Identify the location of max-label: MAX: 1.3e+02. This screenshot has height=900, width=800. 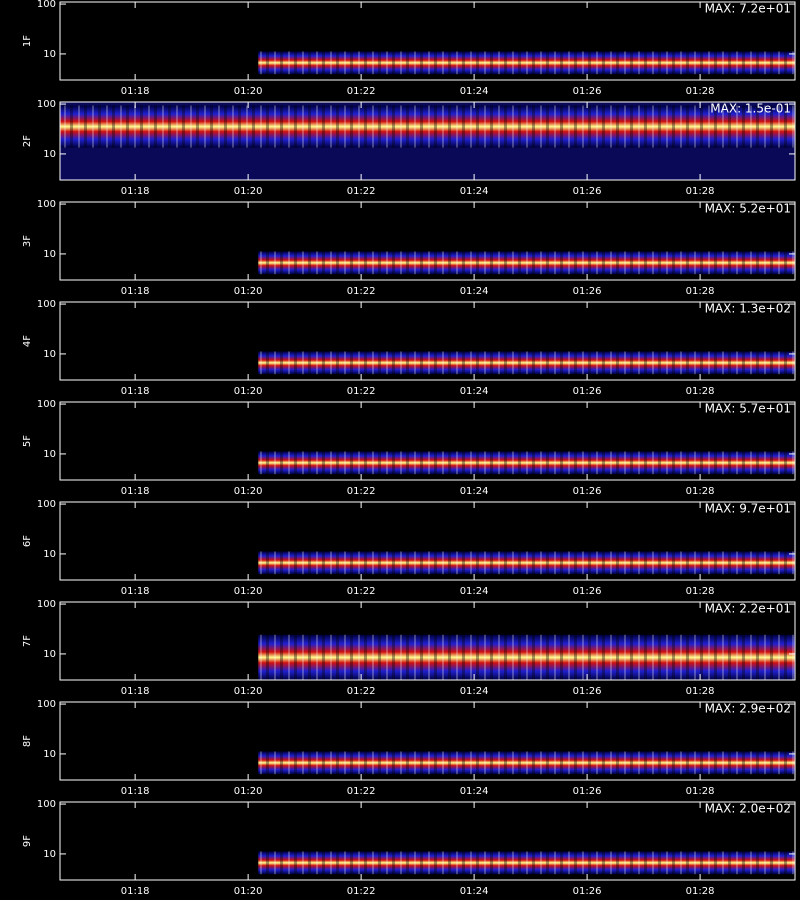
(748, 309).